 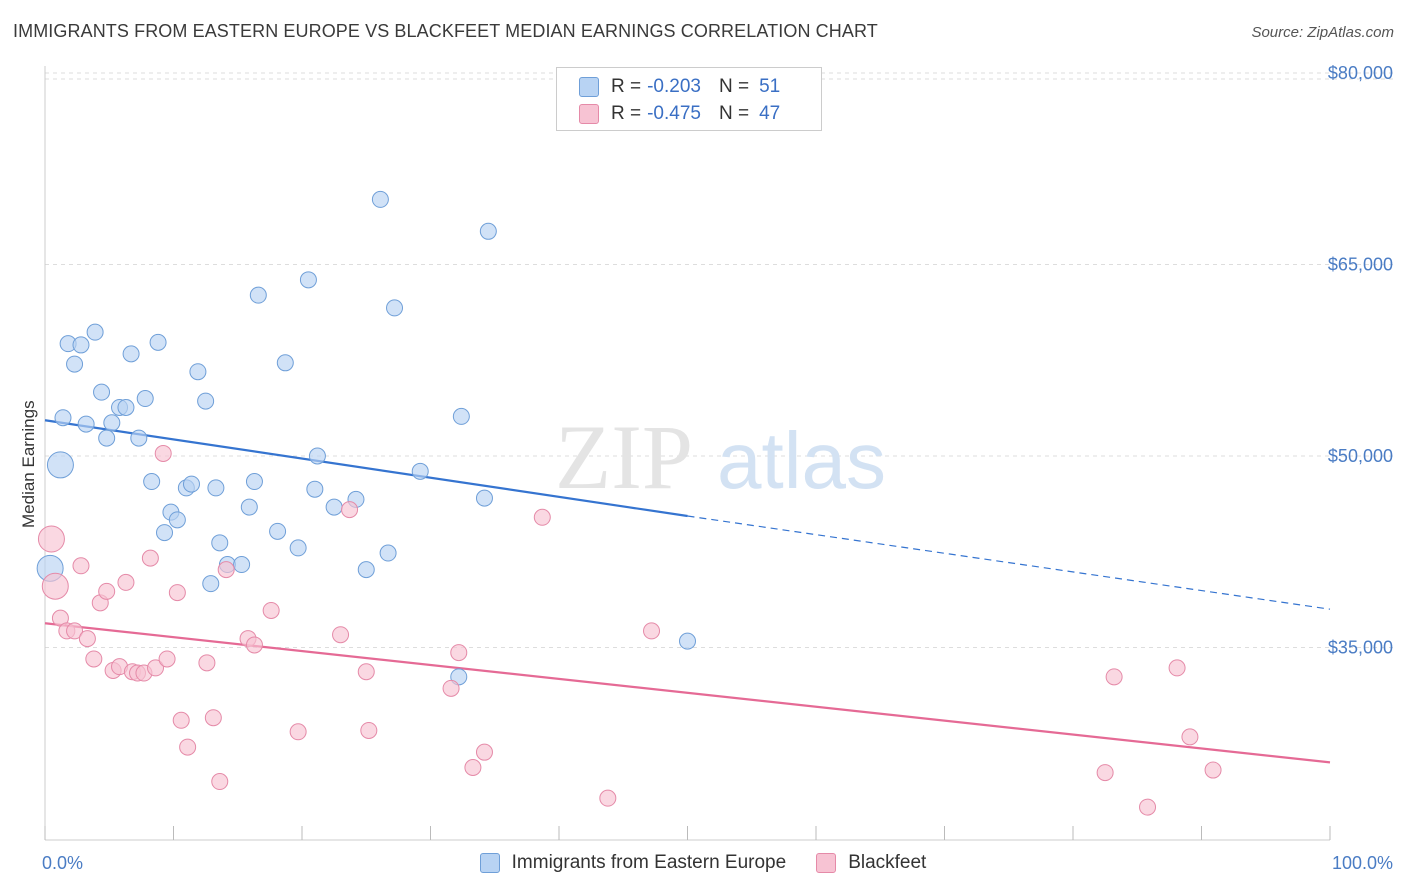 I want to click on legend-row-immigrants: R = -0.203 N = 51, so click(x=679, y=87).